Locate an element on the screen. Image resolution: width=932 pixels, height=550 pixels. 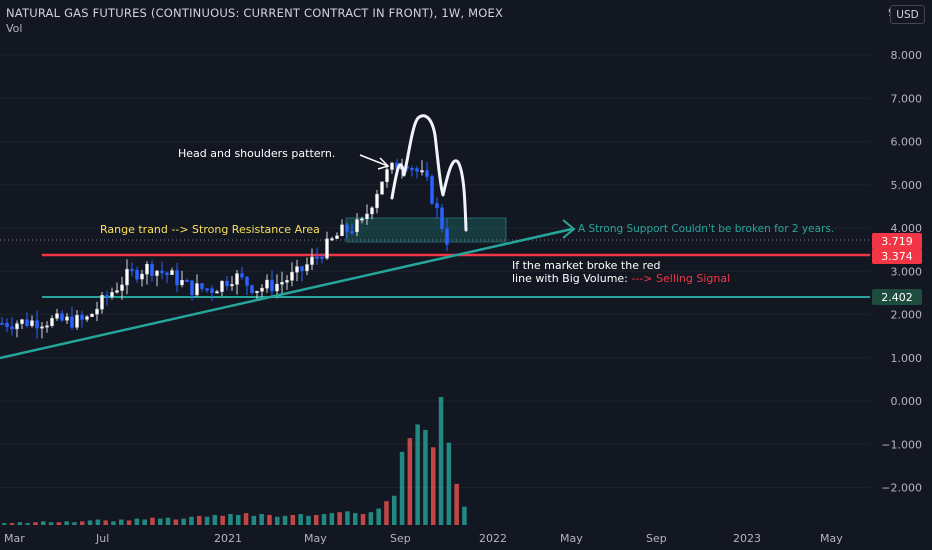
price-tick-label: 7.000 is located at coordinates (907, 98).